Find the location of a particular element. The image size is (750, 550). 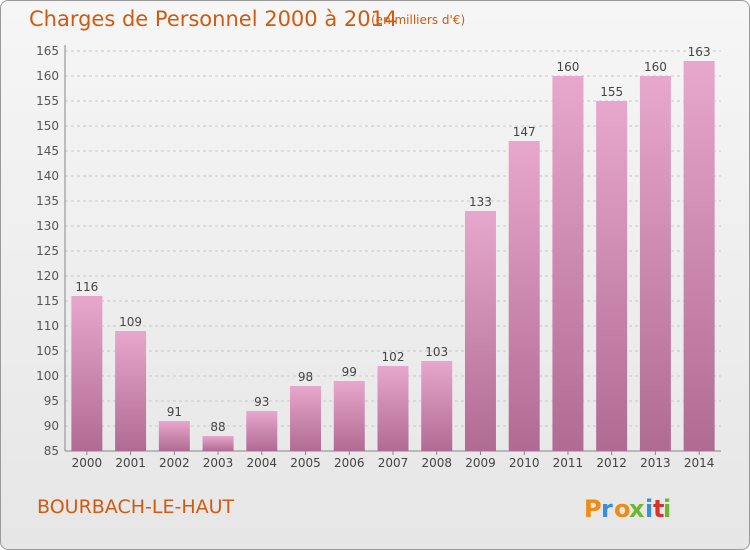

x-tick-label: 2014 is located at coordinates (699, 463).